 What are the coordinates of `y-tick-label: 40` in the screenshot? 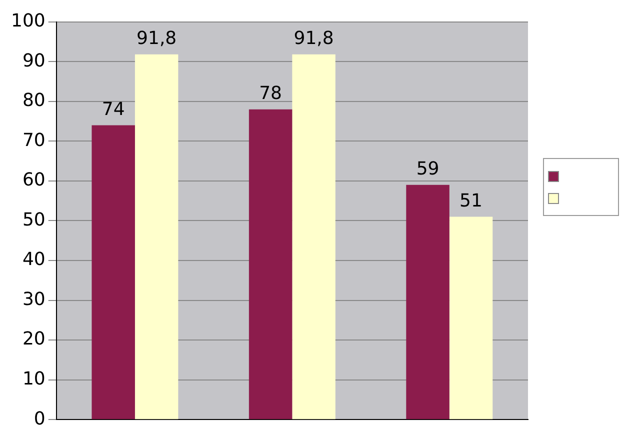 It's located at (34, 259).